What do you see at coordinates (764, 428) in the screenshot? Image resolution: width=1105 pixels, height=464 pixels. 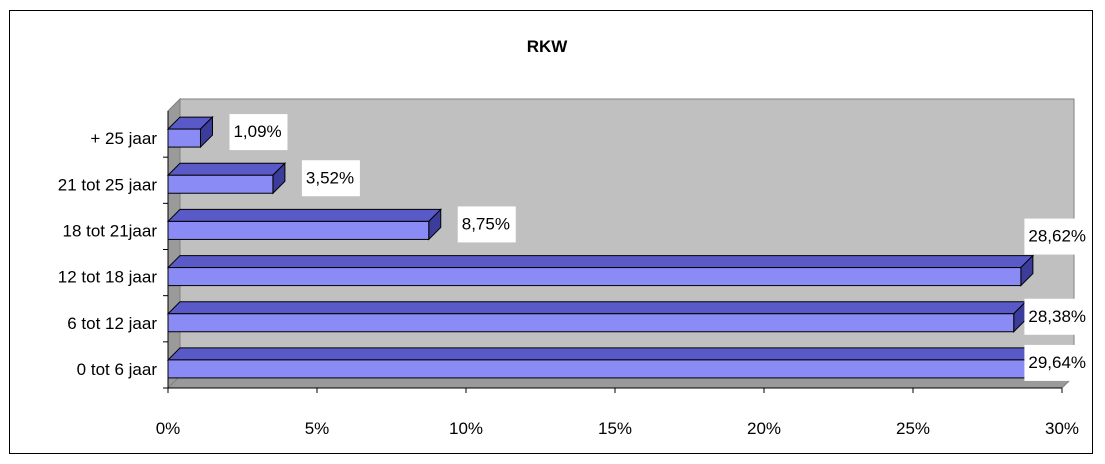 I see `x-tick-label: 20%` at bounding box center [764, 428].